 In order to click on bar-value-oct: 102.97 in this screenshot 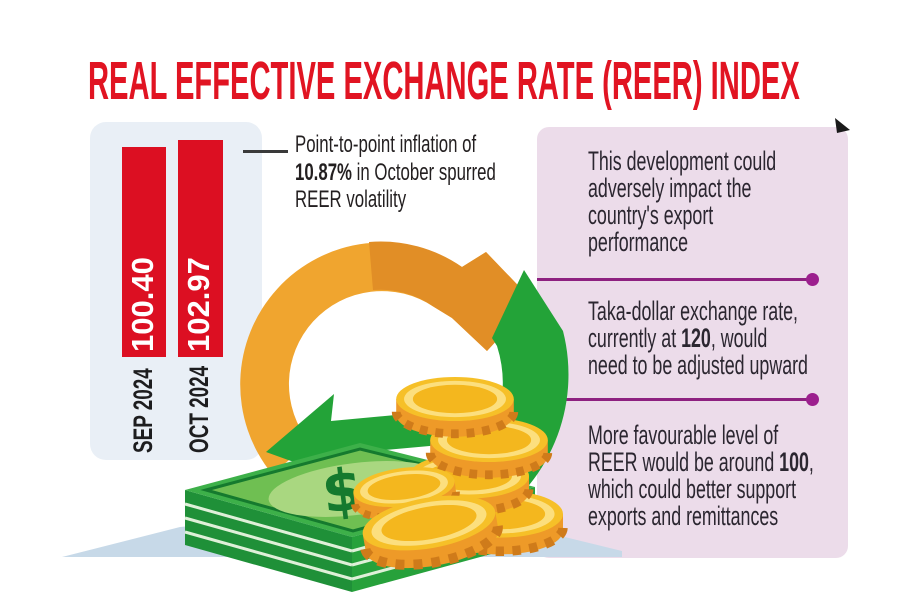, I will do `click(198, 304)`.